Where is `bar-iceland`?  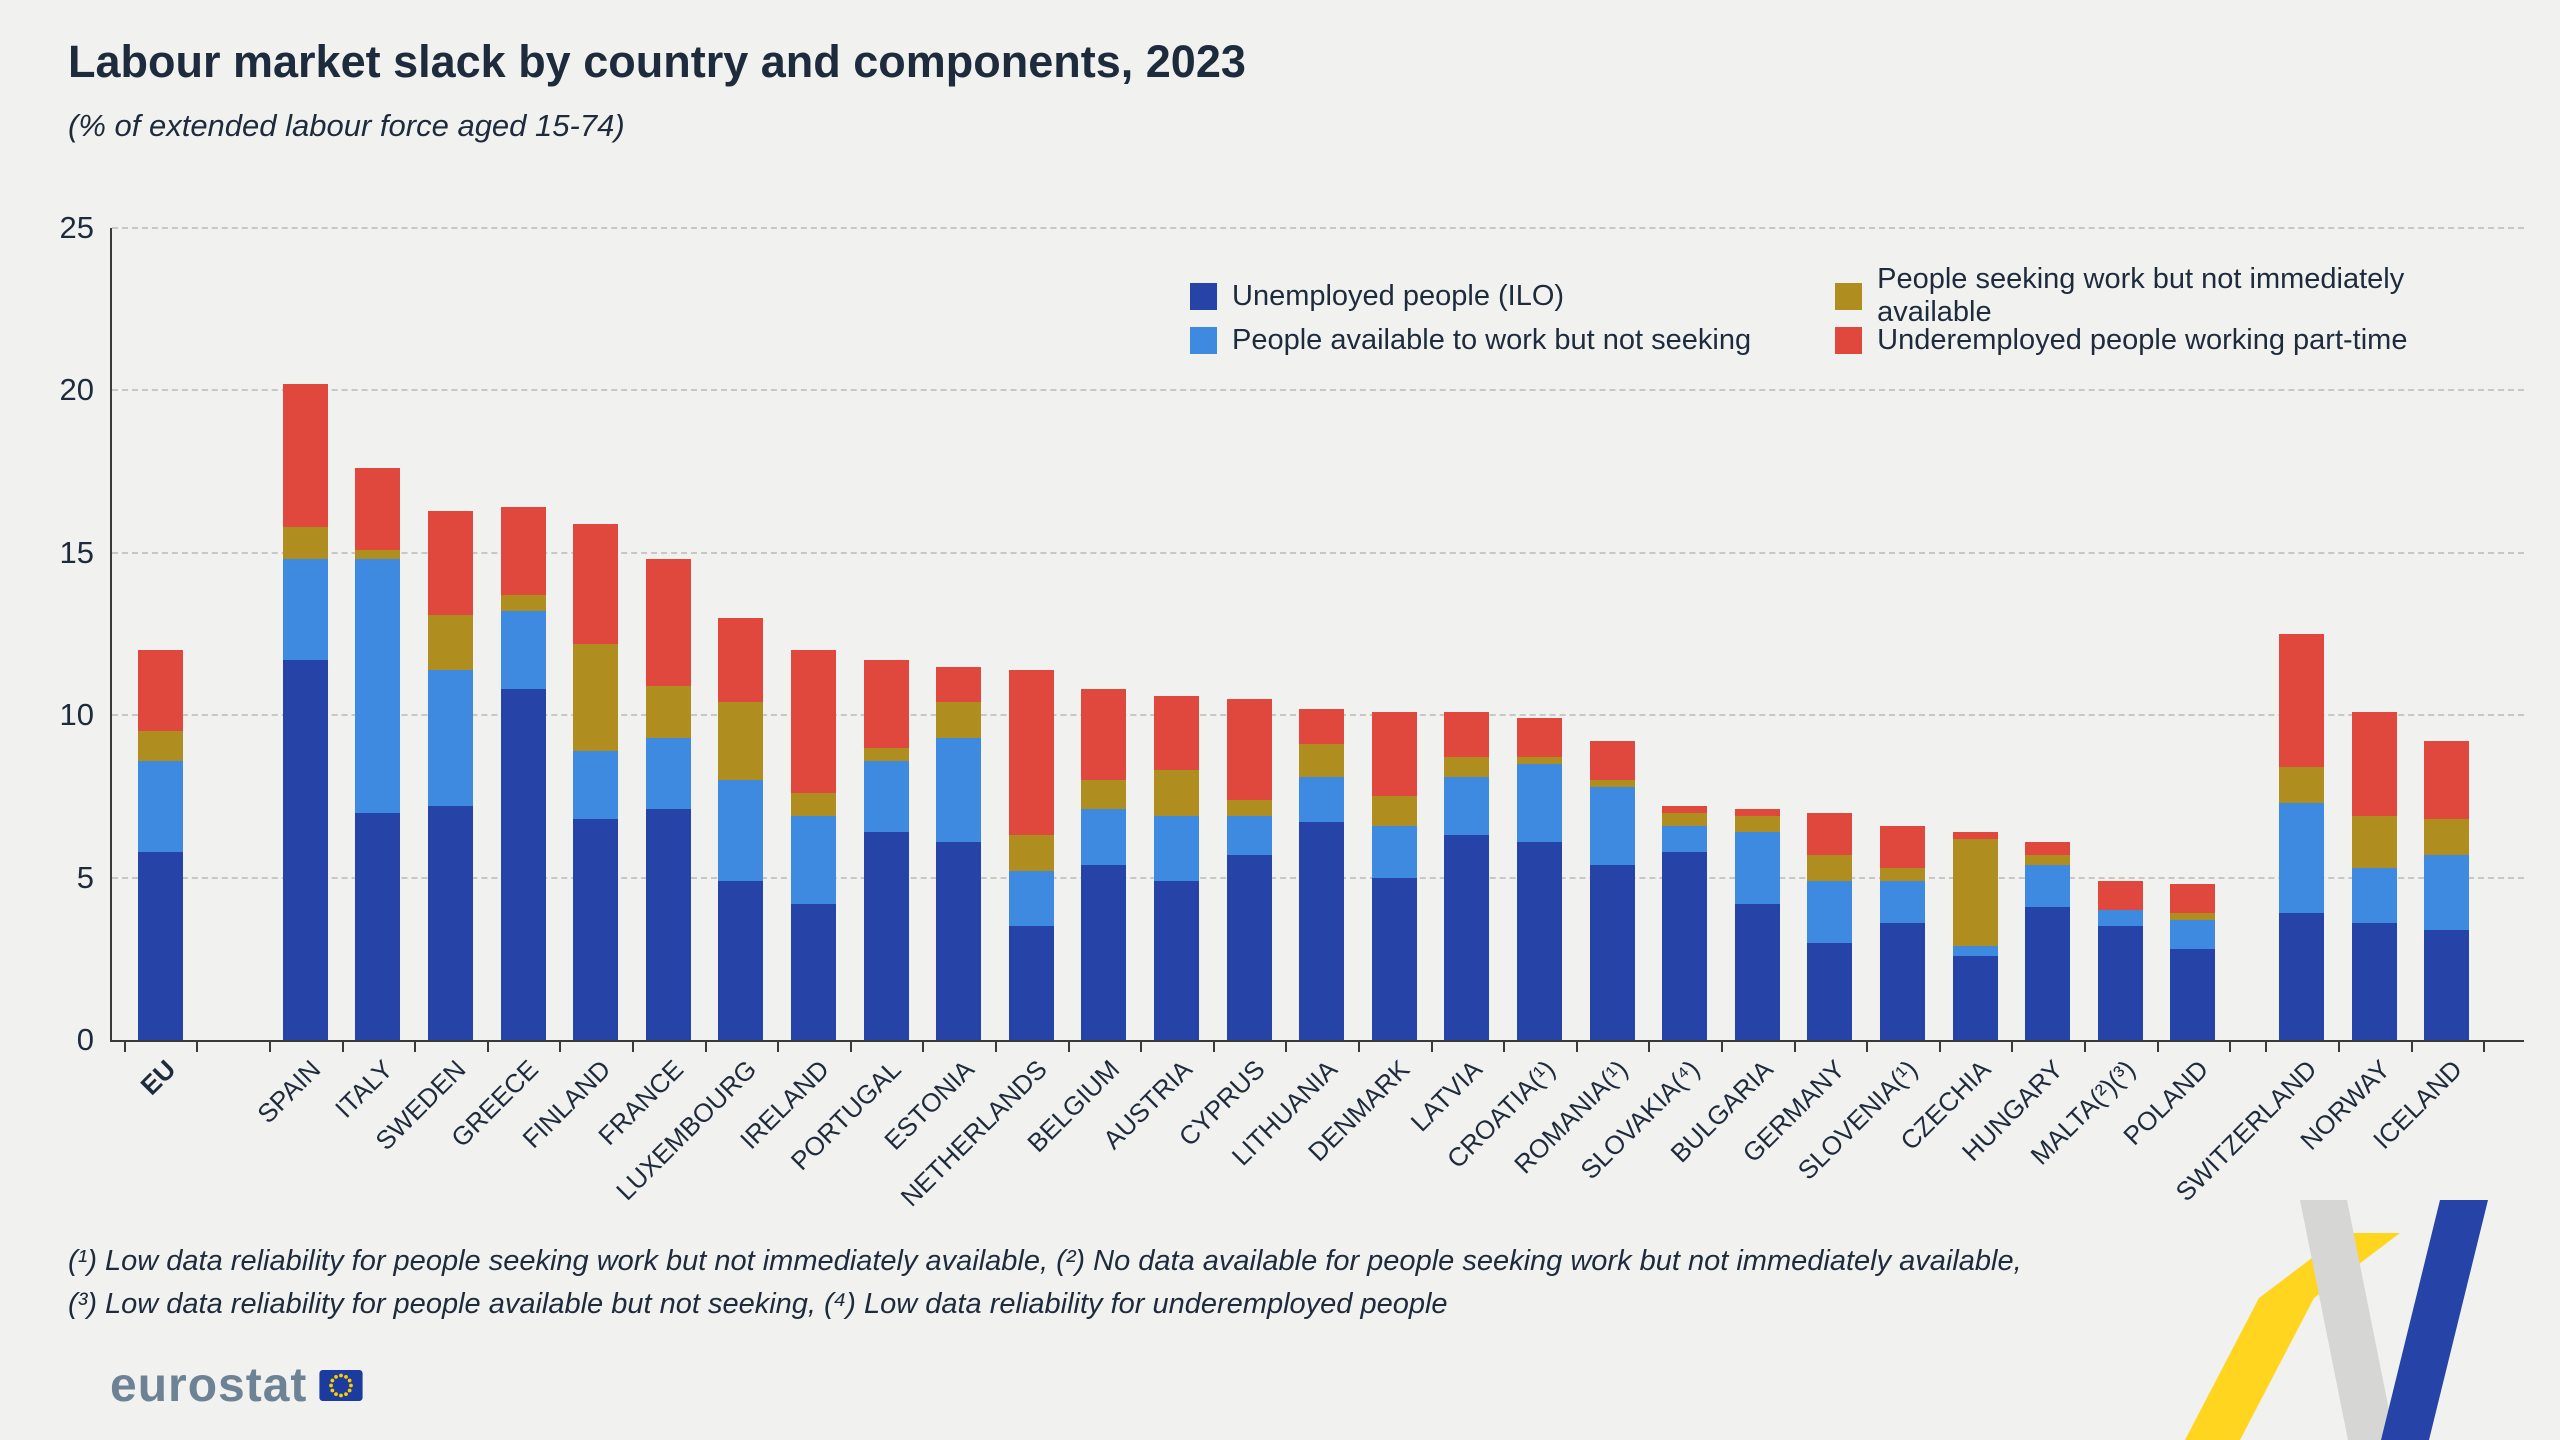 bar-iceland is located at coordinates (2447, 890).